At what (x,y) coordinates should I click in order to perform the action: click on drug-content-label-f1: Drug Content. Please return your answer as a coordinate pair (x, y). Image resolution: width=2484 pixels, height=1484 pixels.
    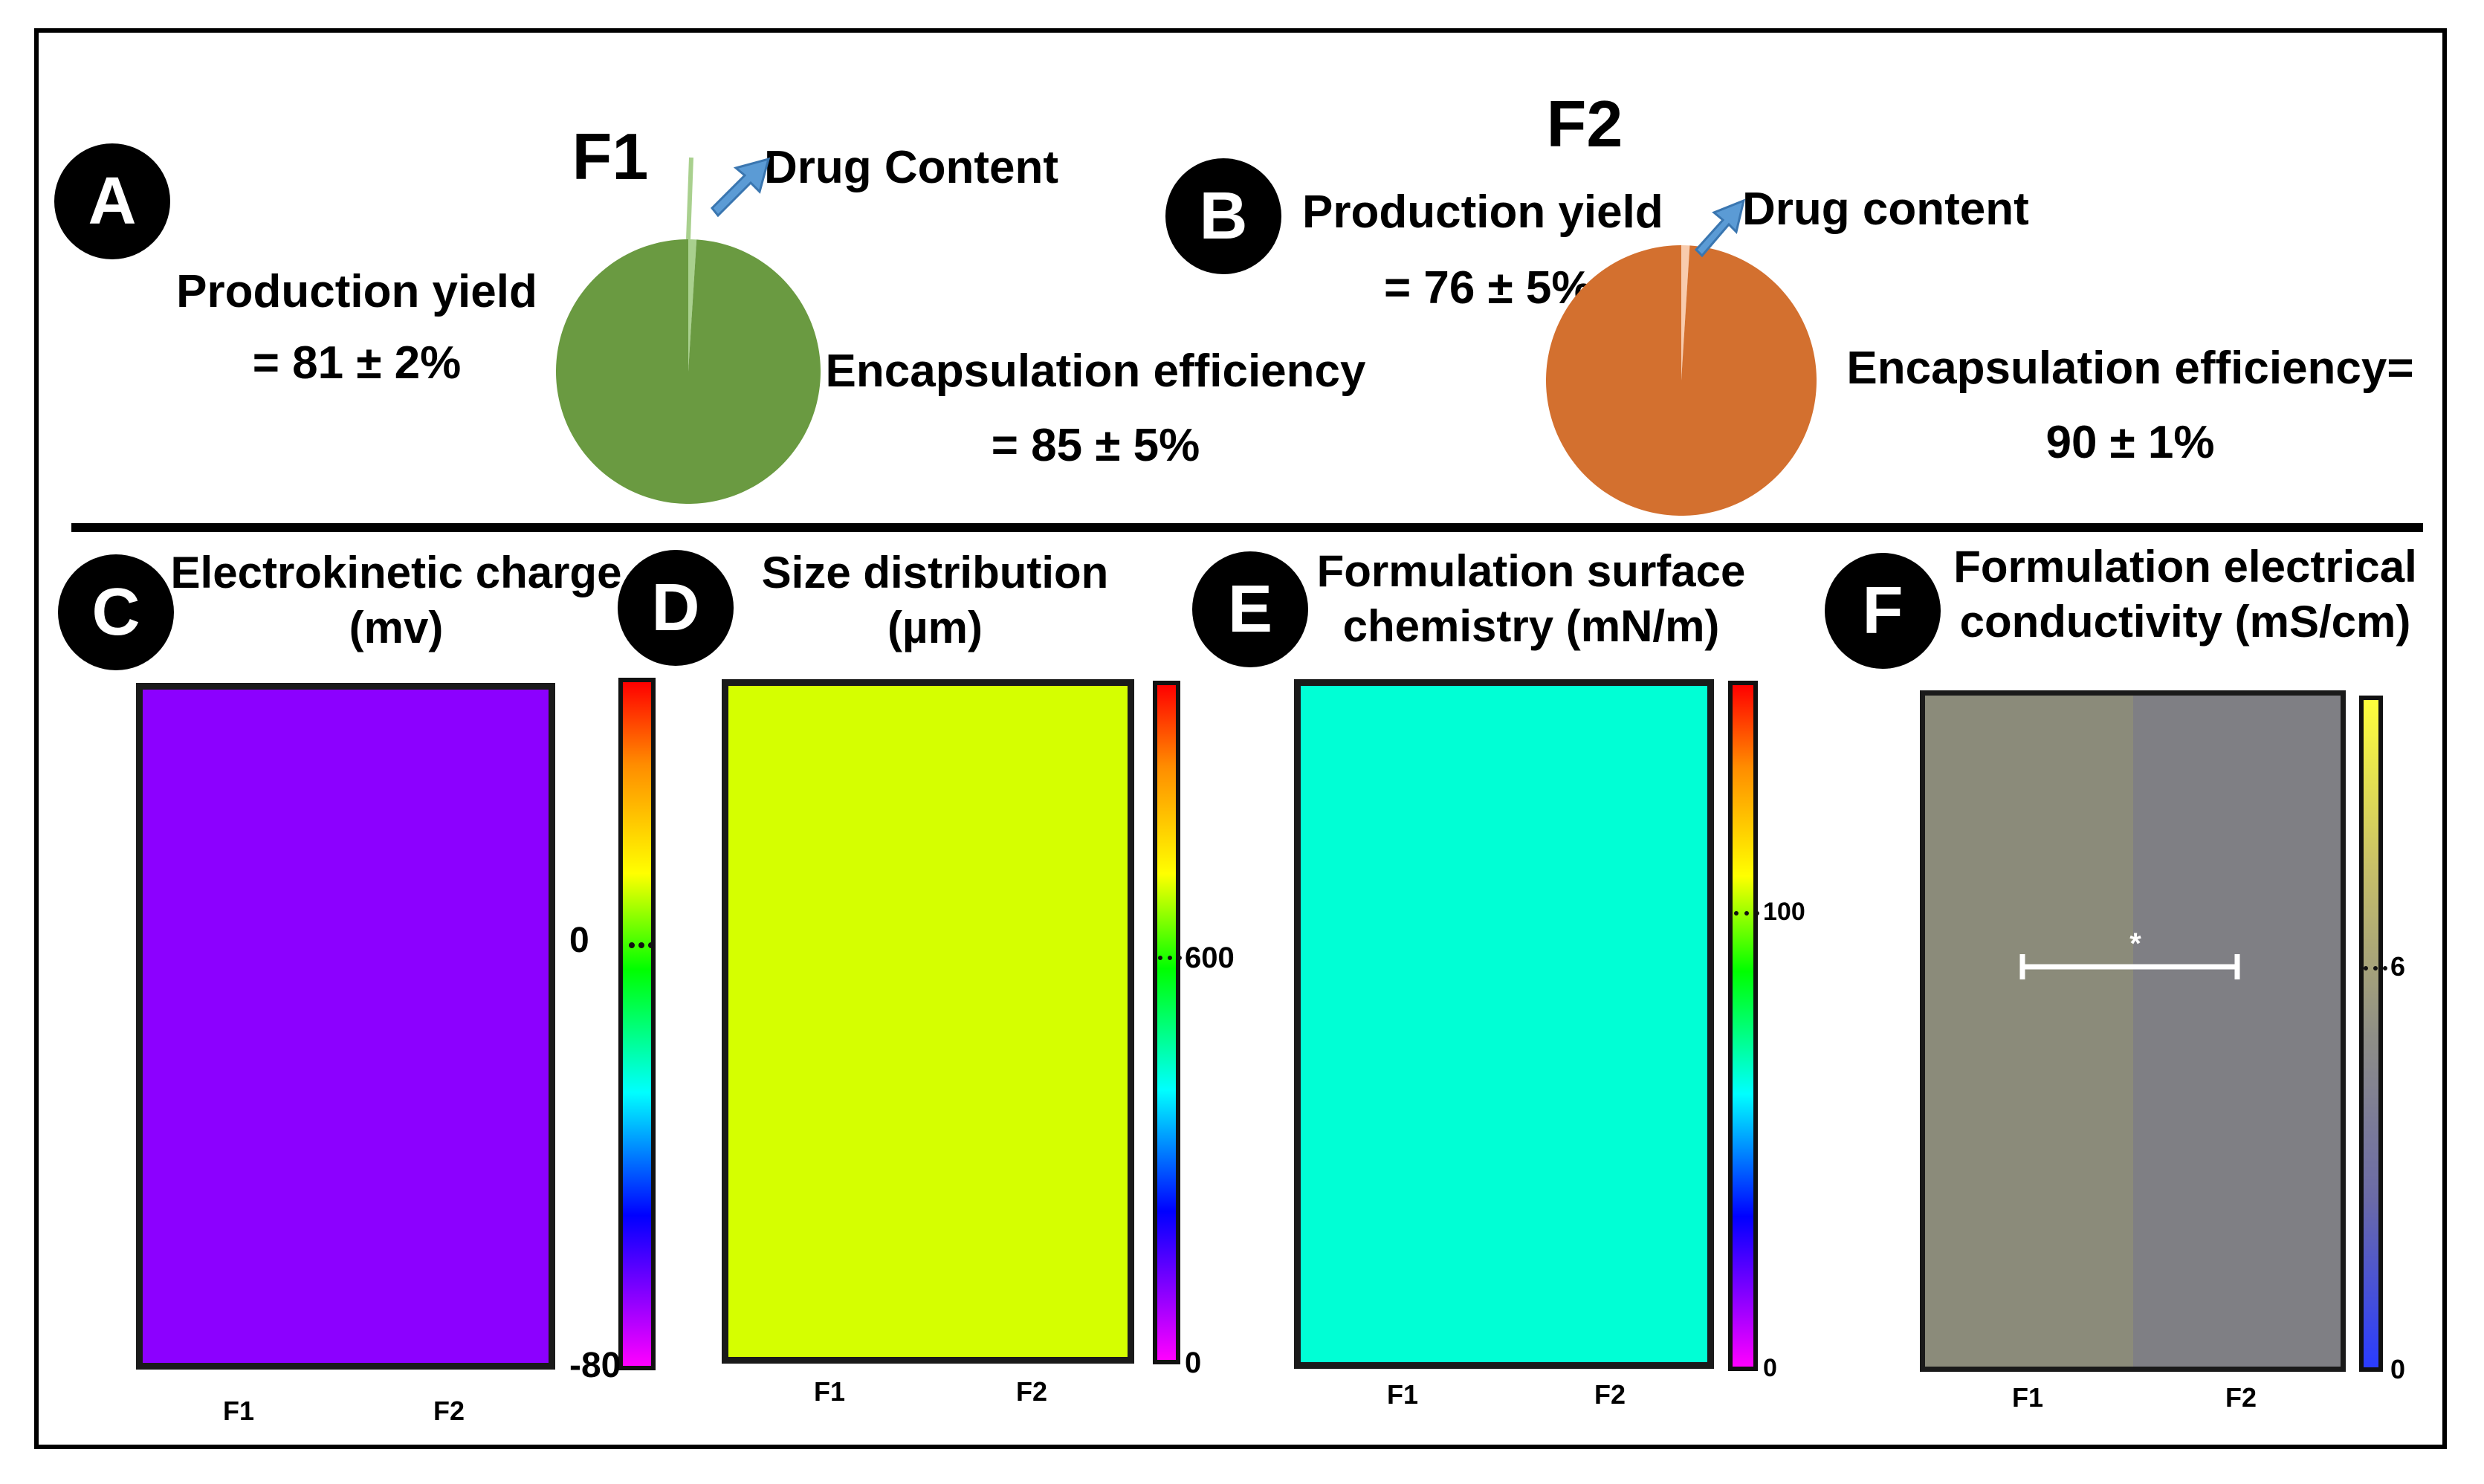
    Looking at the image, I should click on (911, 168).